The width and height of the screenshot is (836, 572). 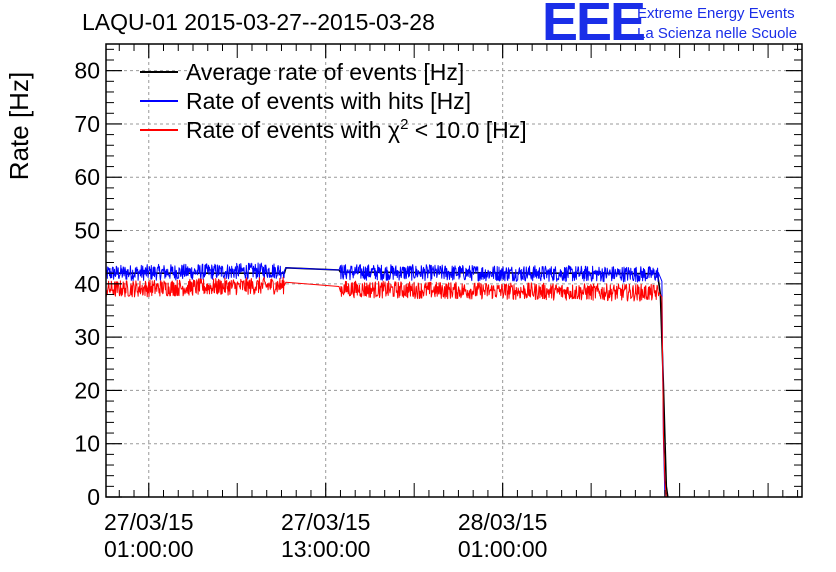 I want to click on logo-line-1: Extreme Energy Events, so click(x=716, y=13).